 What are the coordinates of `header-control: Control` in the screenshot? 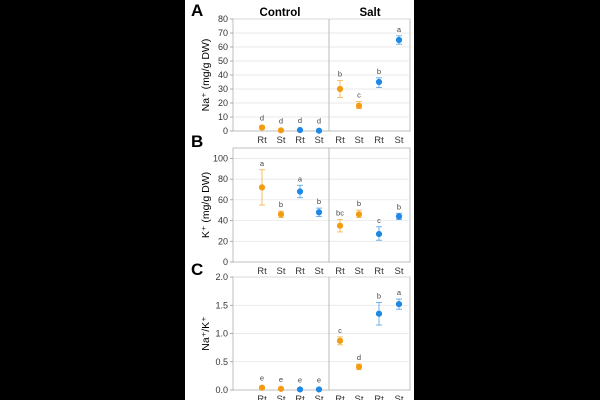 It's located at (280, 13).